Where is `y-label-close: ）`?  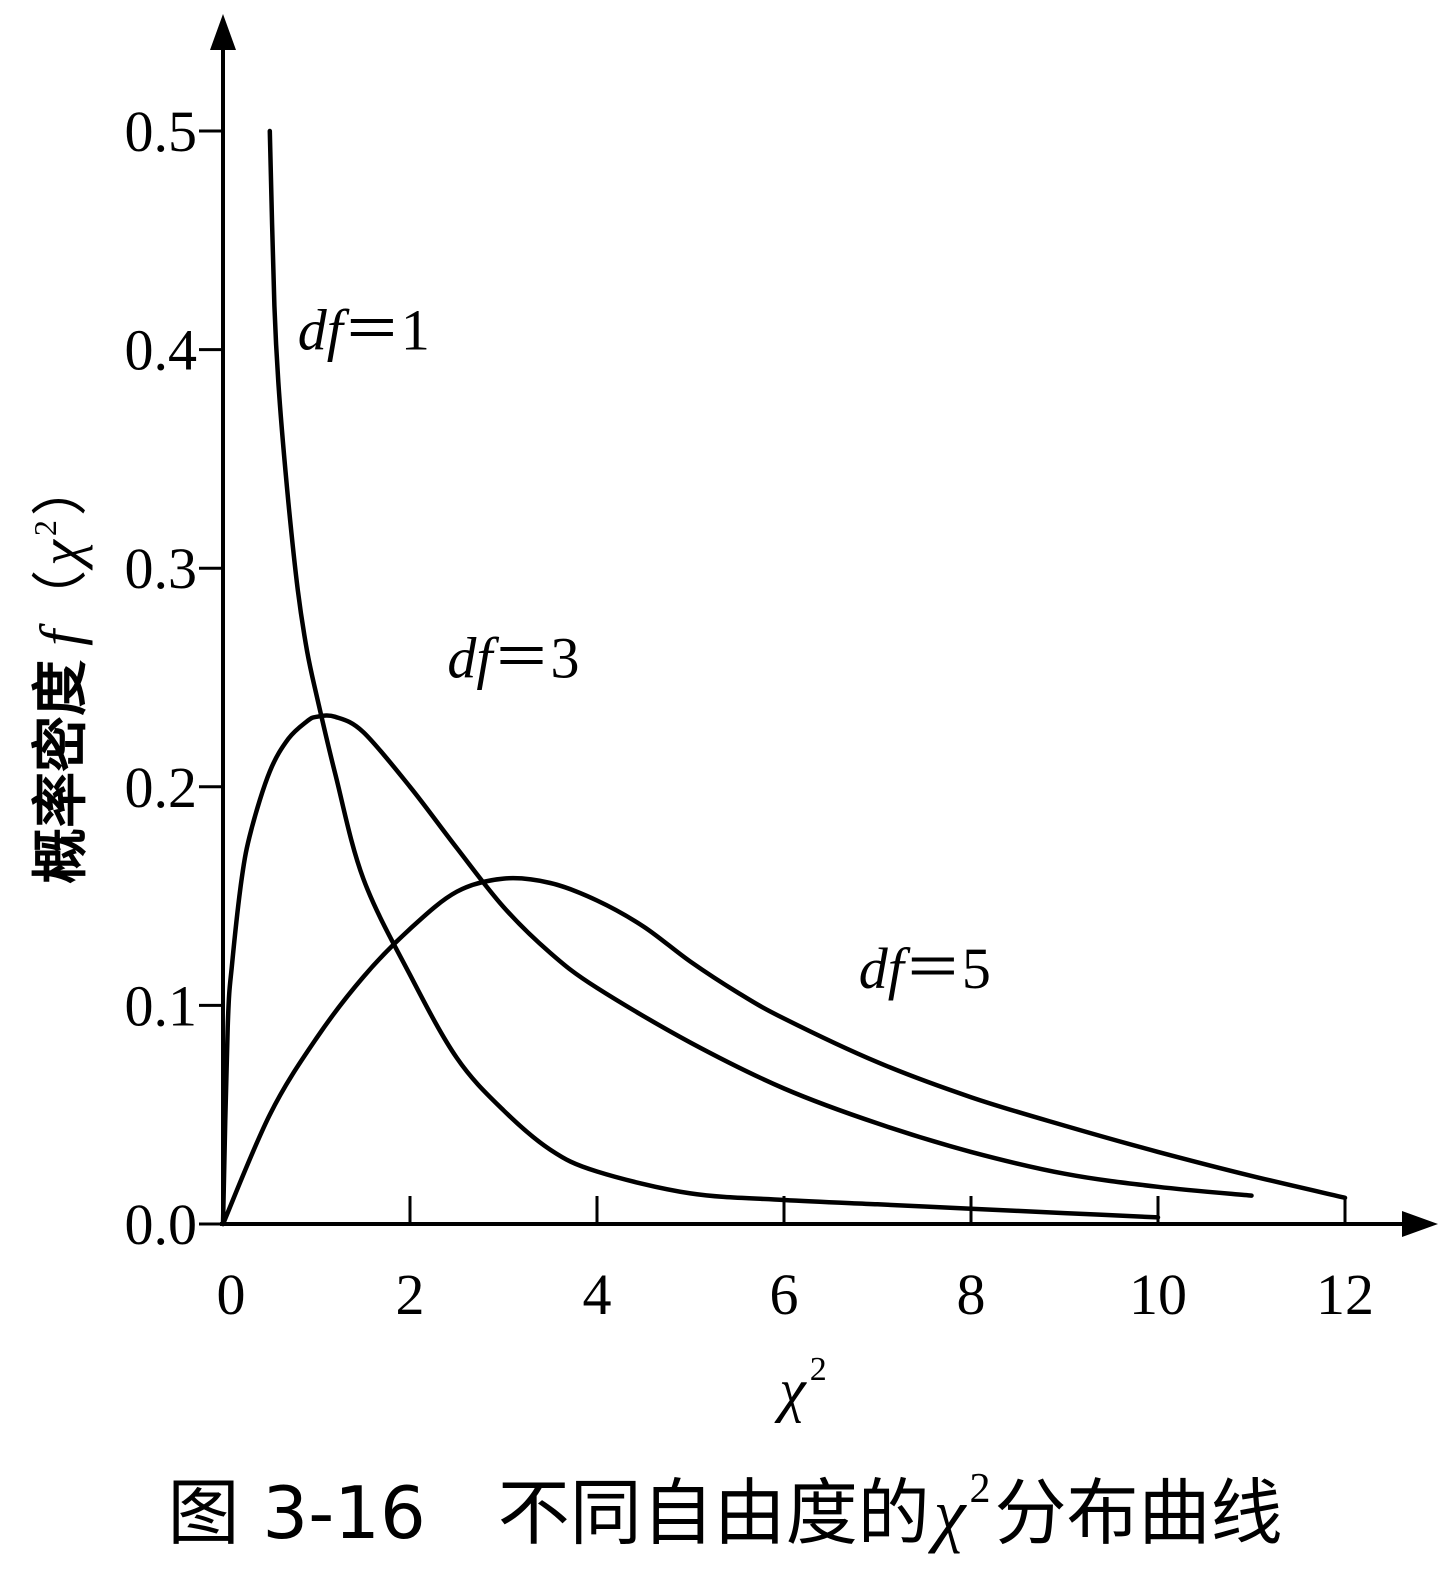 y-label-close: ） is located at coordinates (61, 488).